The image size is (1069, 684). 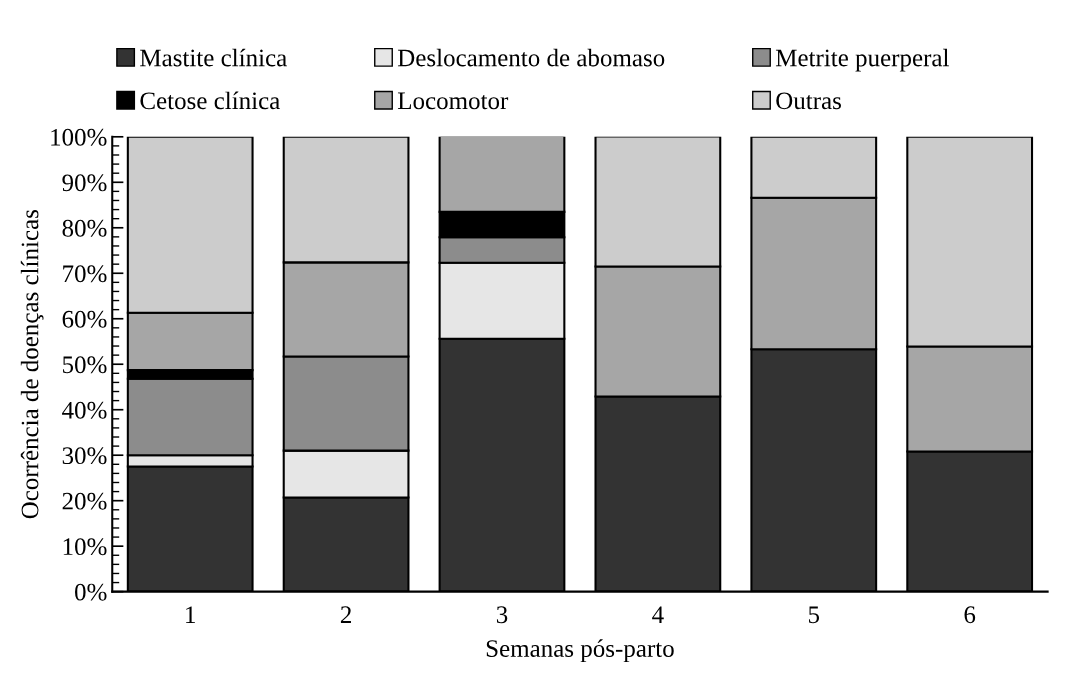 I want to click on y-tick-label: 30%, so click(x=84, y=456).